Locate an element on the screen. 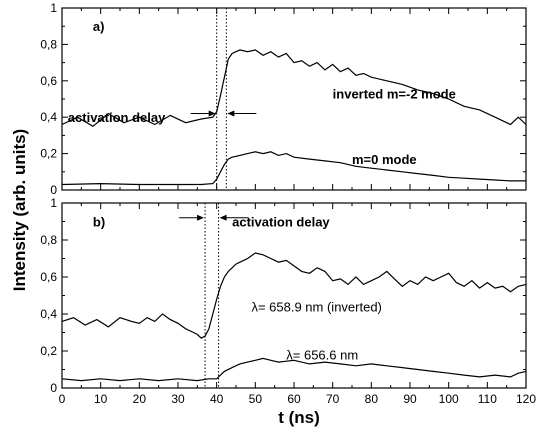 The image size is (538, 429). panel-label: a) is located at coordinates (99, 26).